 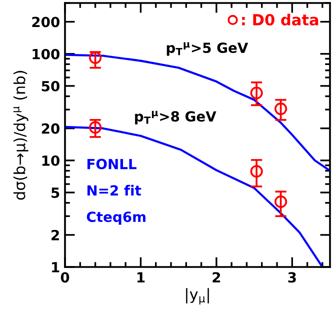 What do you see at coordinates (280, 20) in the screenshot?
I see `legend-label: : D0 data` at bounding box center [280, 20].